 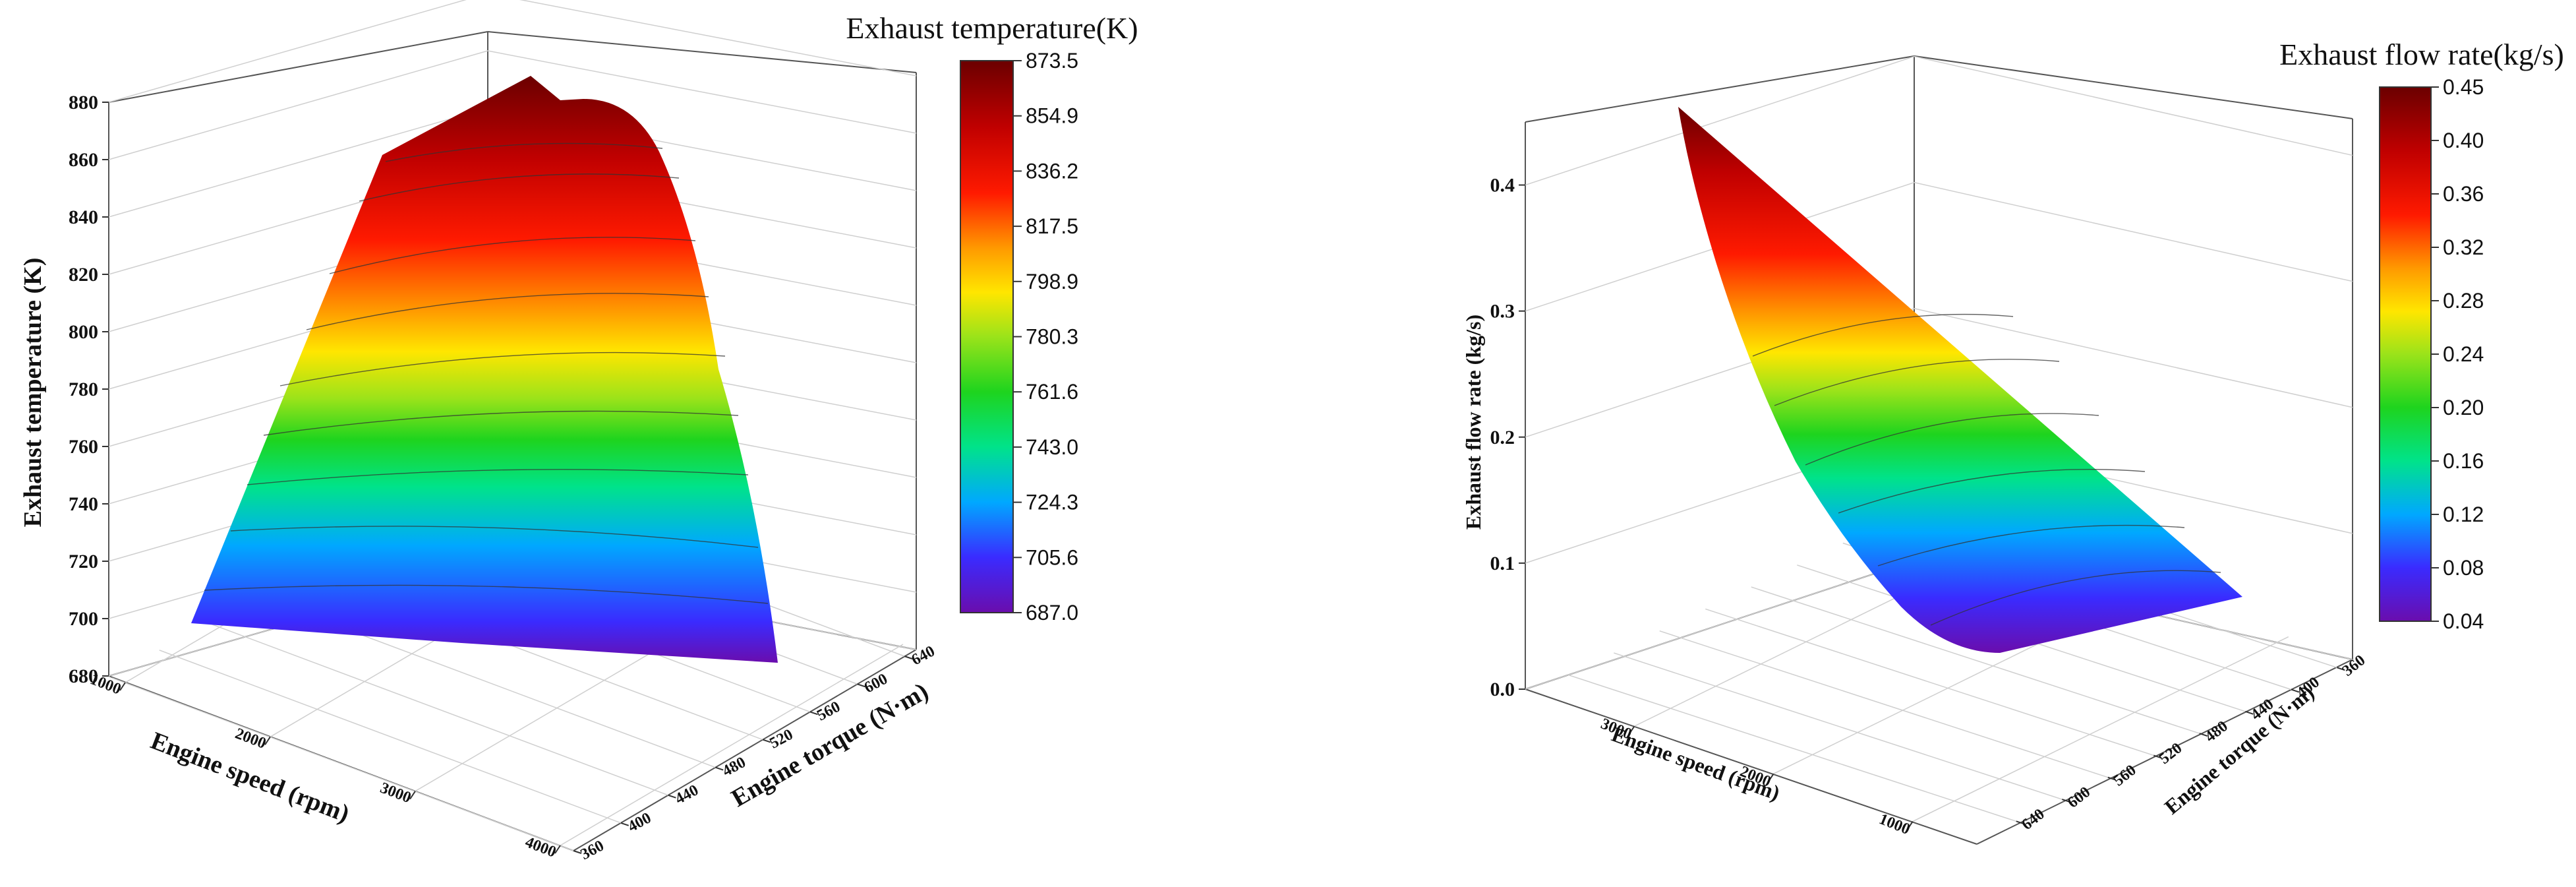 I want to click on z-tick-label: 740, so click(x=83, y=504).